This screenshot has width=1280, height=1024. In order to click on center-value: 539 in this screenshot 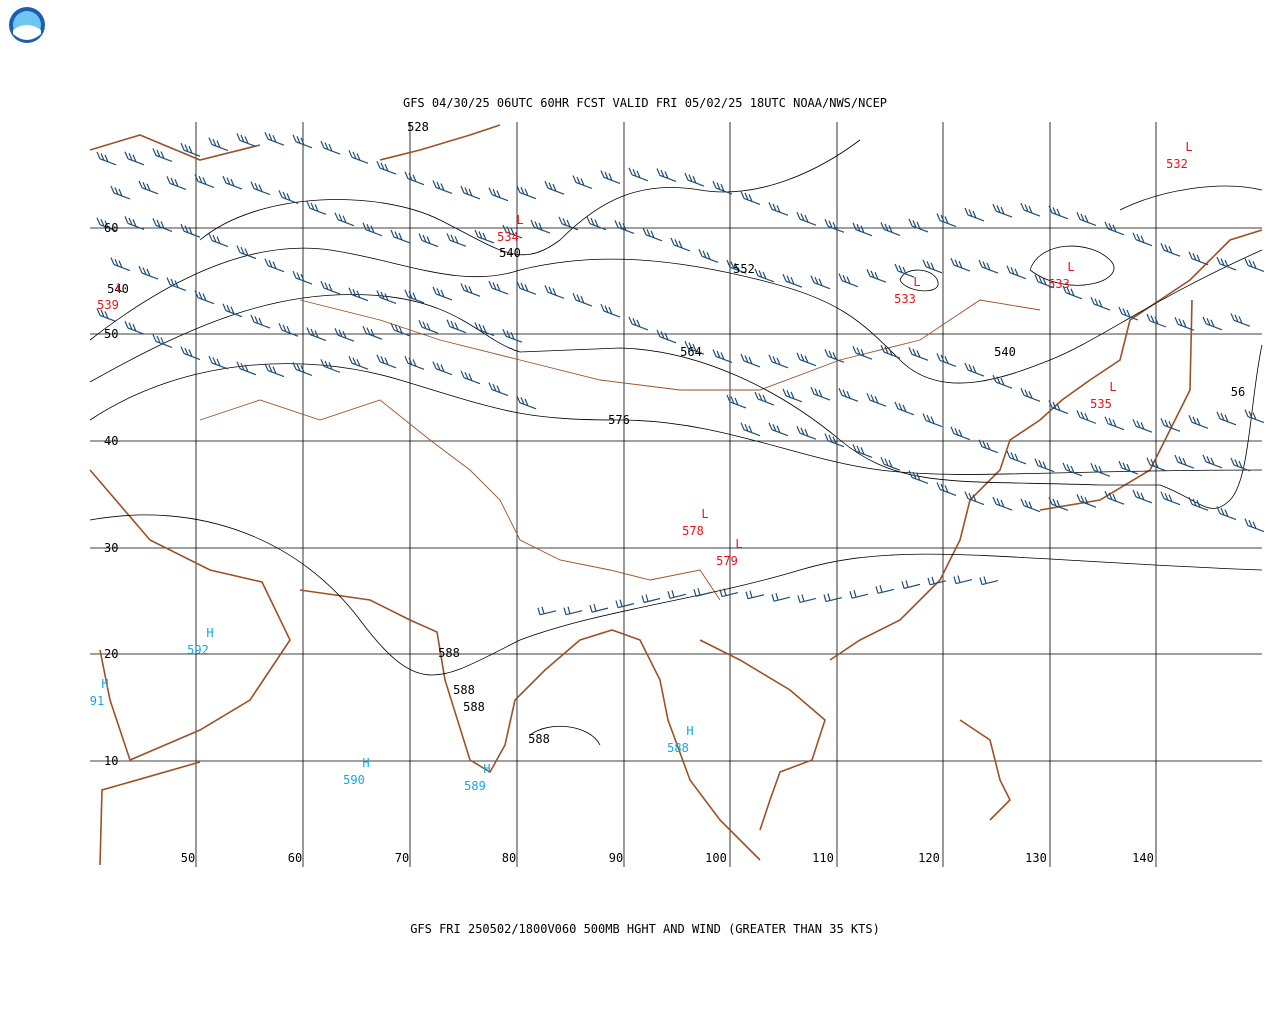, I will do `click(108, 305)`.